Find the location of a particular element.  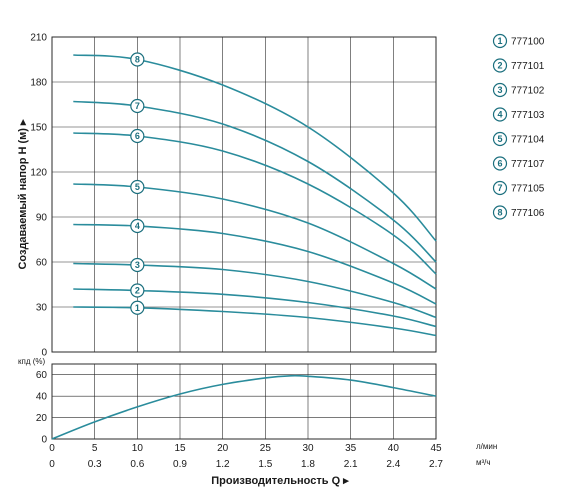

curve-marker-3: 3 is located at coordinates (137, 265).